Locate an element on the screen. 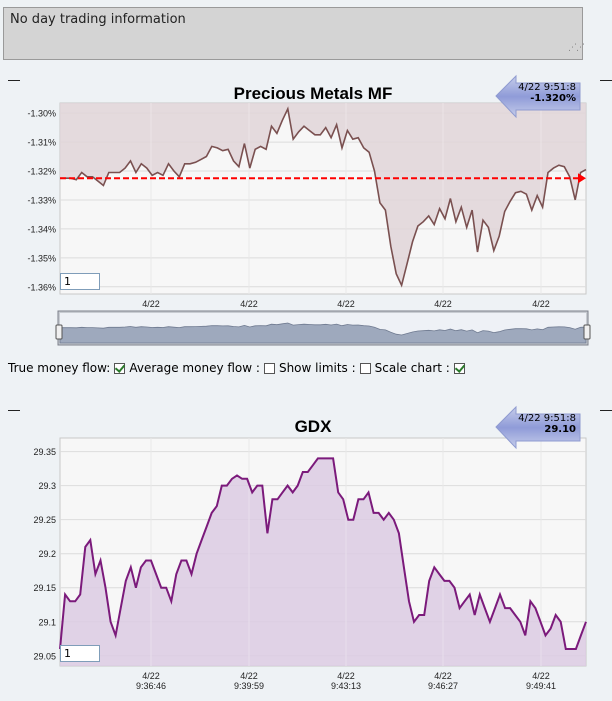  callout-value: 29.10 is located at coordinates (560, 429).